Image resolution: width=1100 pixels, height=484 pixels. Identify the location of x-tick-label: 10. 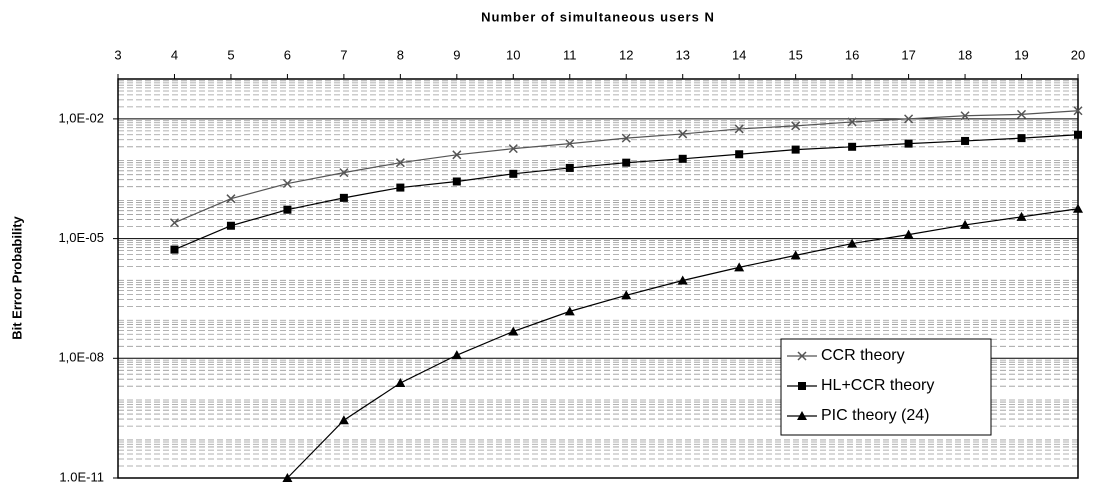
(513, 54).